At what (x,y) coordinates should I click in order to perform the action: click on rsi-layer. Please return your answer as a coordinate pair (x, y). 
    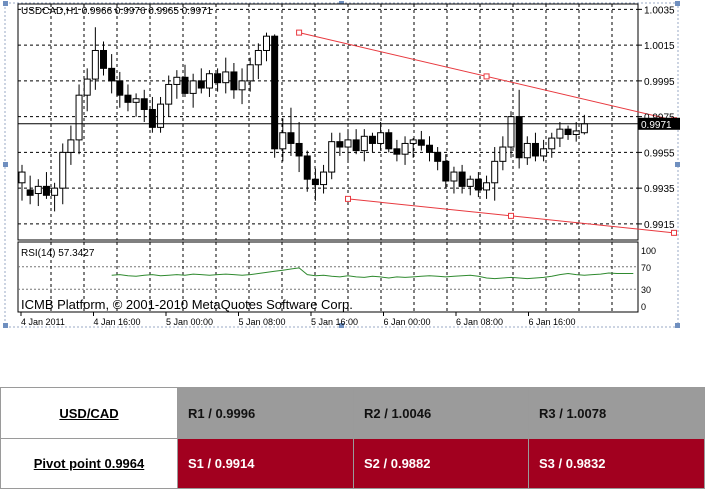
    Looking at the image, I should click on (372, 273).